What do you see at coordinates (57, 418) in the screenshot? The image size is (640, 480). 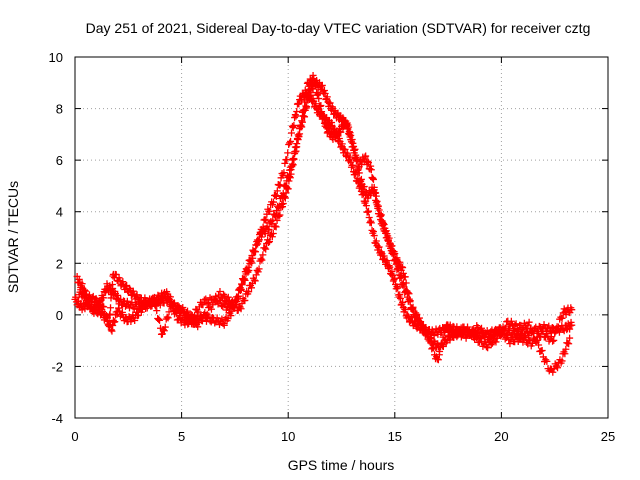 I see `y-tick-label: -4` at bounding box center [57, 418].